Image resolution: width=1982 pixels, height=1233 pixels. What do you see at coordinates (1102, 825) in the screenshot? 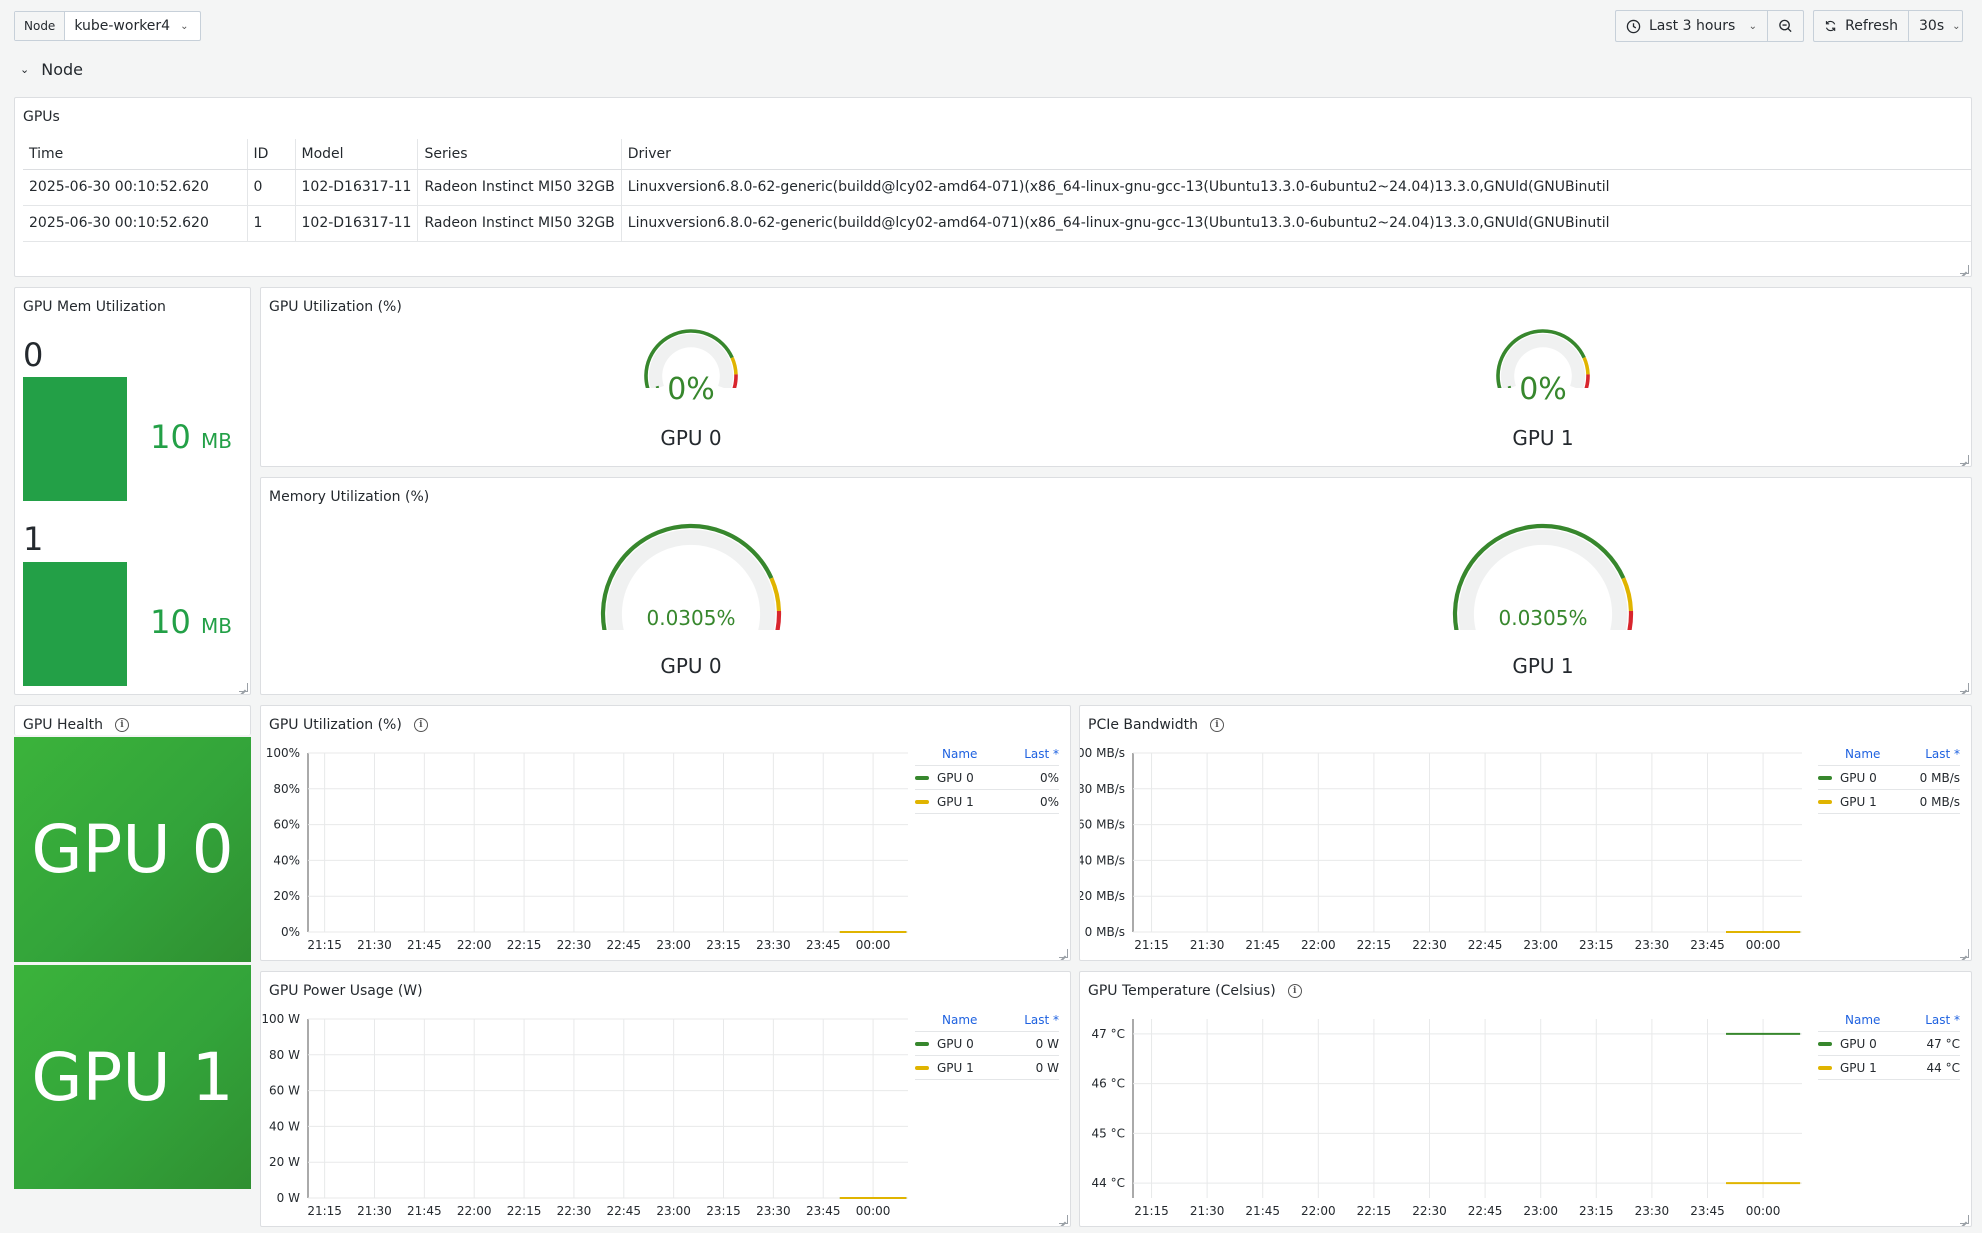
I see `y-tick-label: 60 MB/s` at bounding box center [1102, 825].